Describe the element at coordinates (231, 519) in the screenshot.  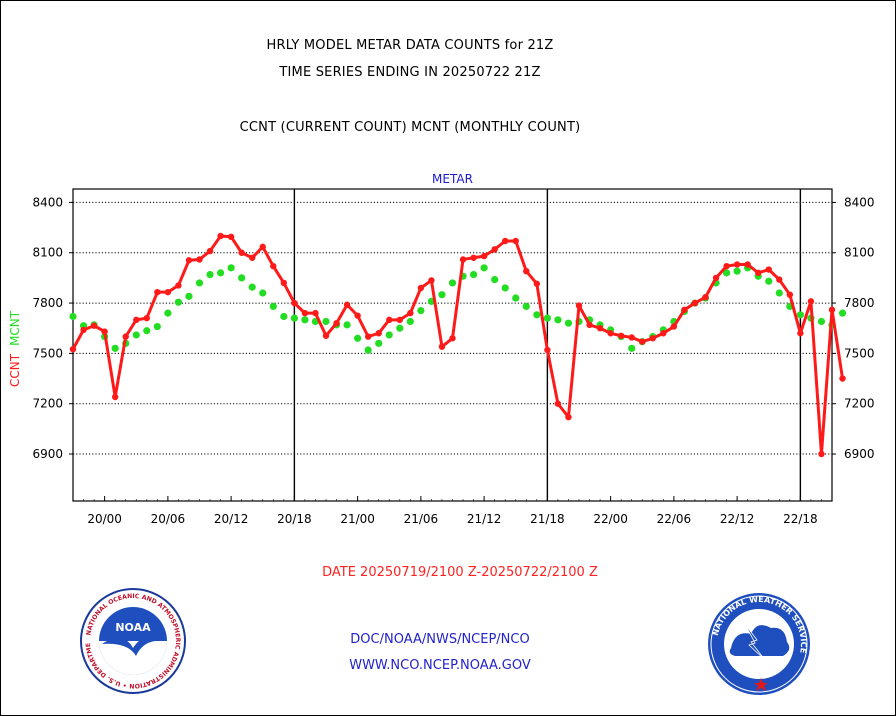
I see `x-tick-label: 20/12` at that location.